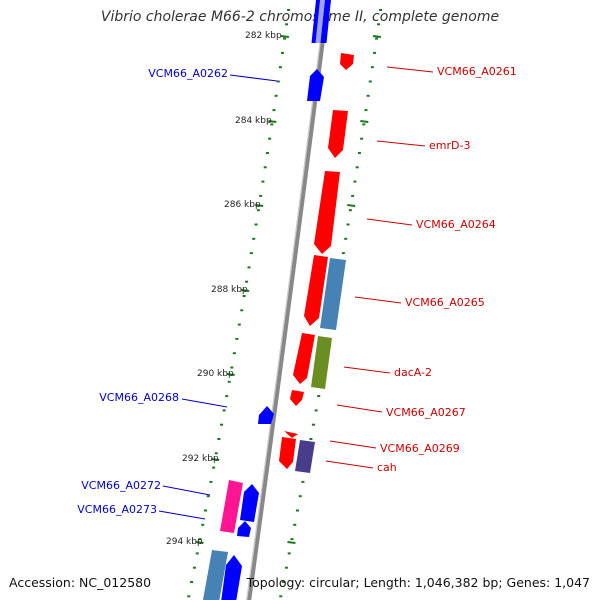  I want to click on chromosome-backbone, so click(288, 300).